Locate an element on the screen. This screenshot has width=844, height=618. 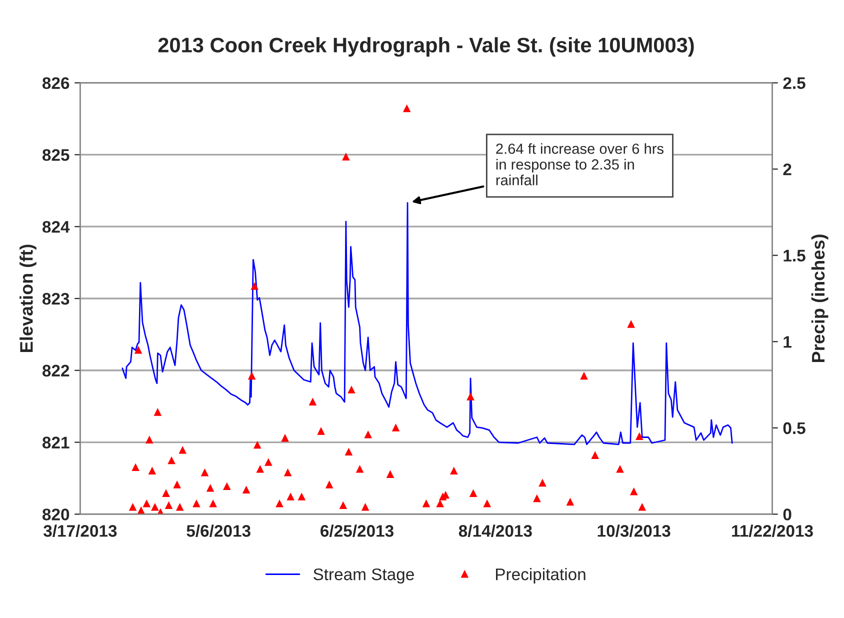
annotation: 2.64 ft increase over 6 hrs in response to 2.35 in rainfall is located at coordinates (580, 164).